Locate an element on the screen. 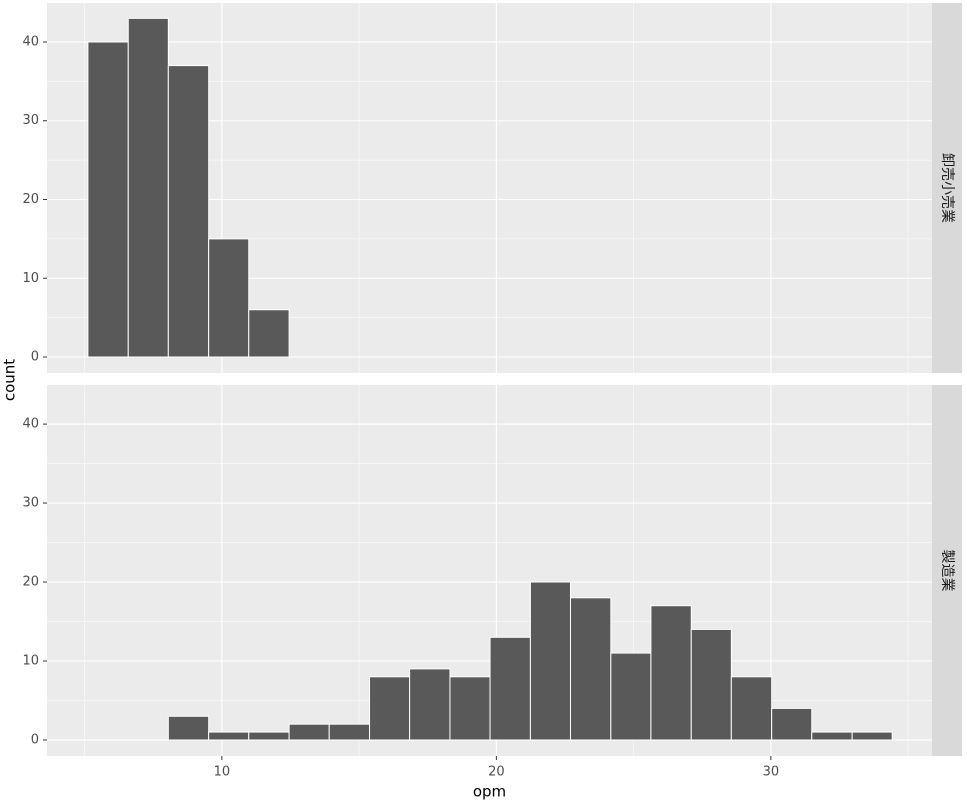  x-tick-label: 30 is located at coordinates (771, 772).